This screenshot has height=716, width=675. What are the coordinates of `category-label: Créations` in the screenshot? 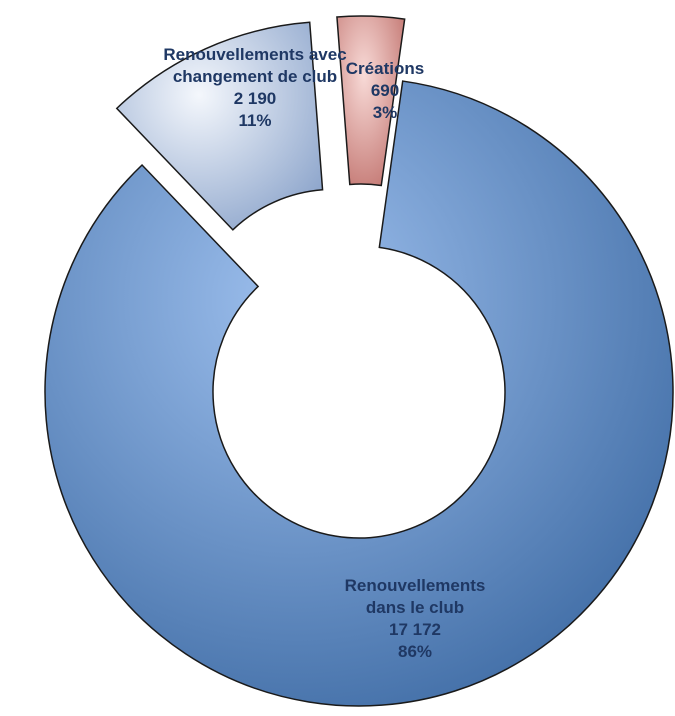 It's located at (385, 68).